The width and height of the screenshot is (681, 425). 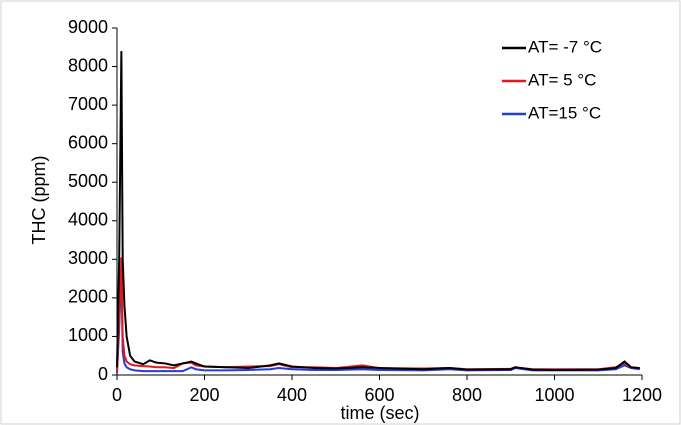 I want to click on y-tick-label: 5000, so click(x=88, y=181).